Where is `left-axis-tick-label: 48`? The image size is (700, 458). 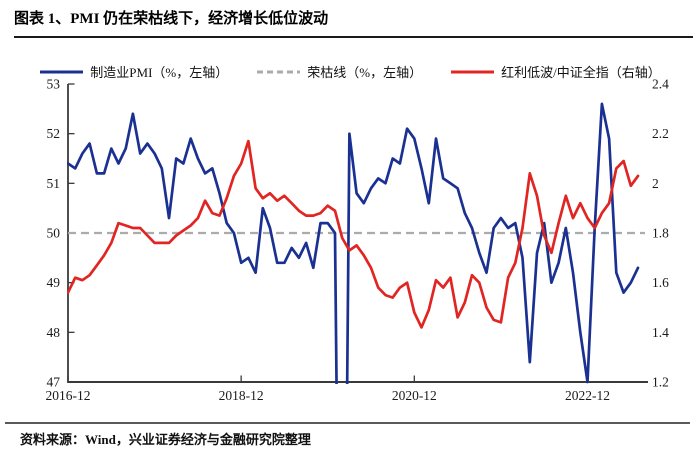 left-axis-tick-label: 48 is located at coordinates (54, 332).